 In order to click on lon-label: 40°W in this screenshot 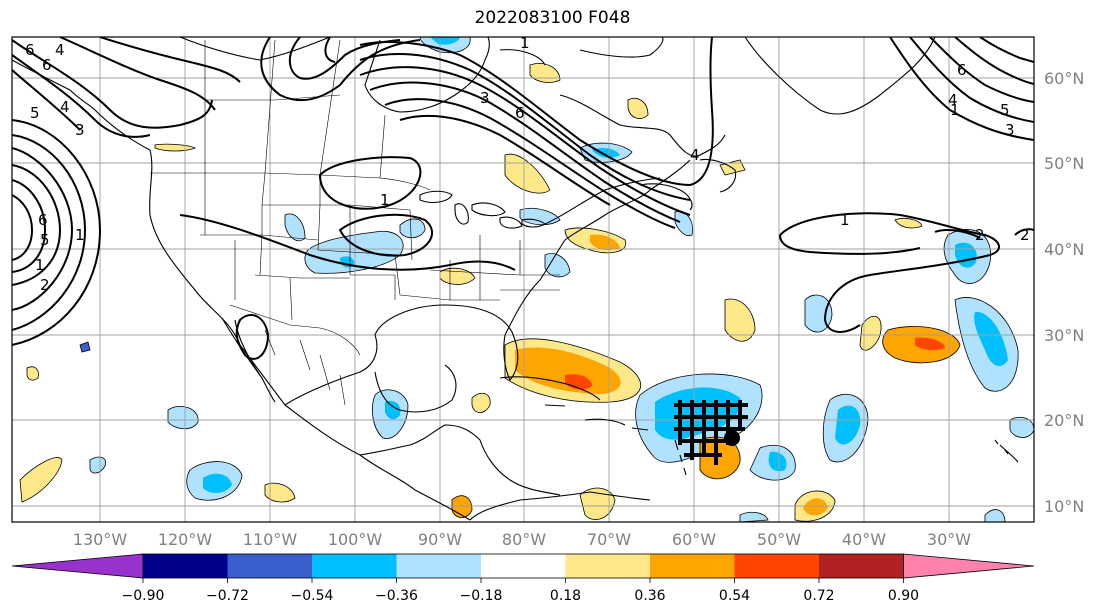, I will do `click(864, 539)`.